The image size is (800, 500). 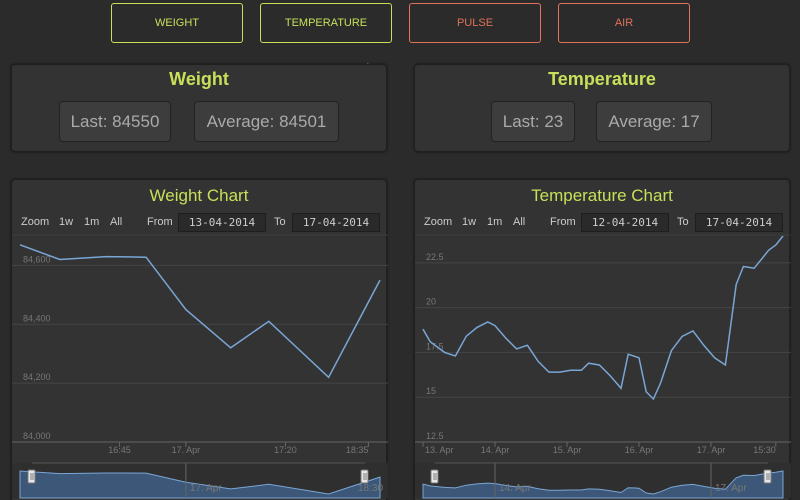 I want to click on temperature-x-tick-label: 16. Apr, so click(x=639, y=450).